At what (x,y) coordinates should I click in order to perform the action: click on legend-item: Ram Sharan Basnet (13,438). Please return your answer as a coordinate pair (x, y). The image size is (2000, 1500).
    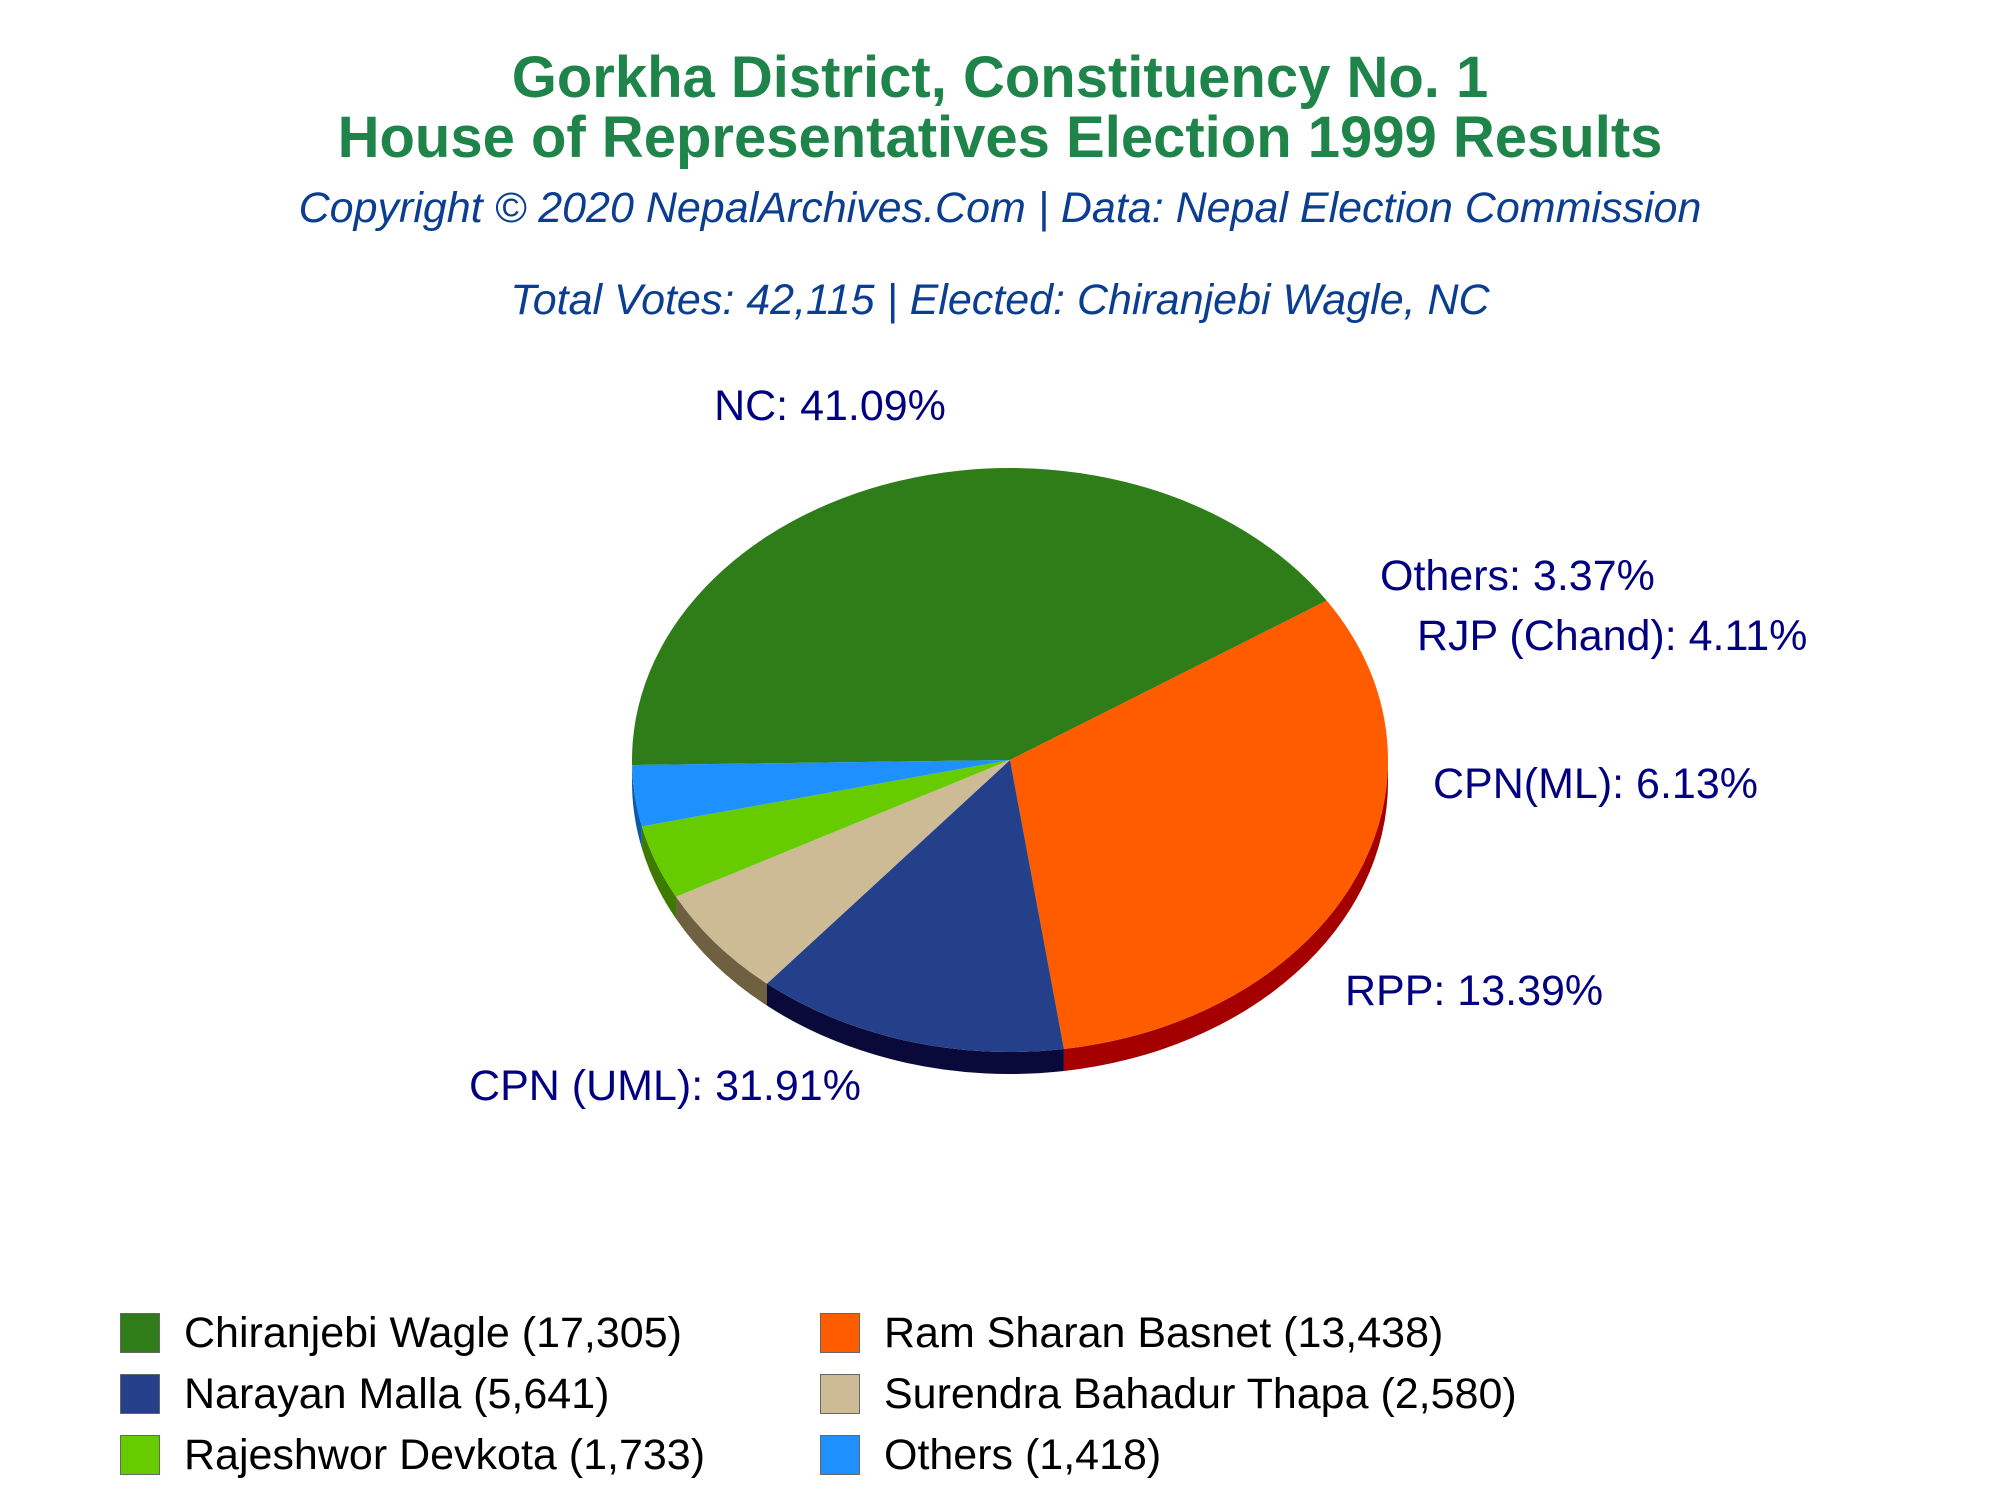
    Looking at the image, I should click on (1131, 1333).